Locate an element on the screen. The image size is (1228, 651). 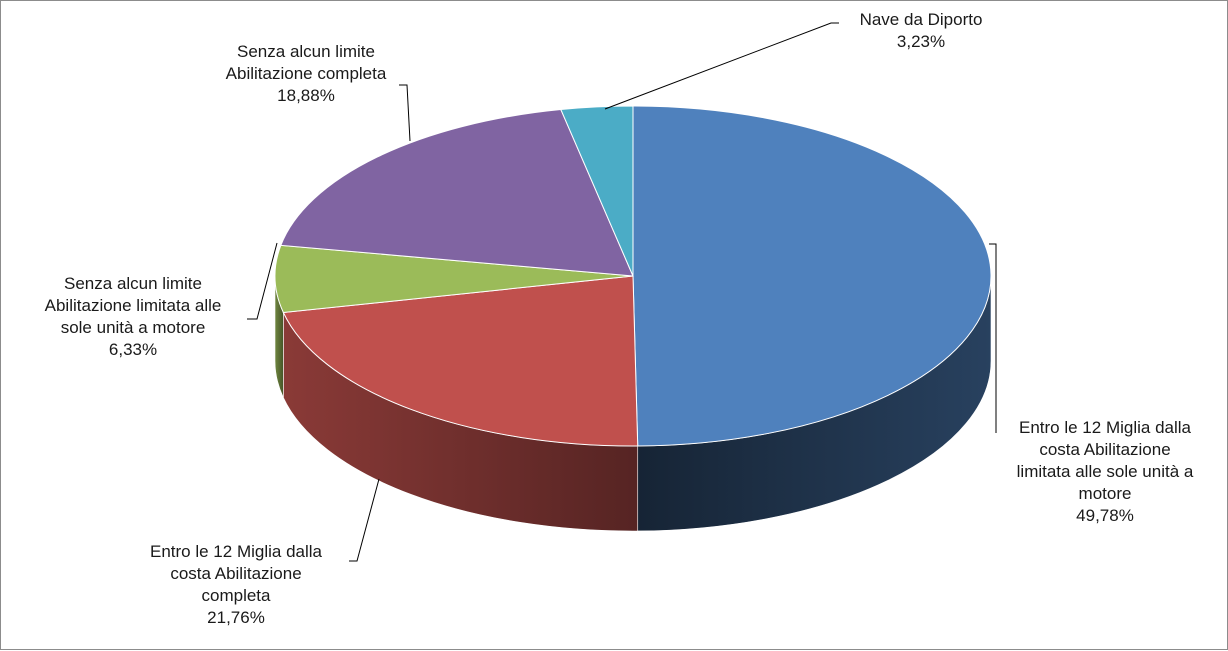
slice-value: 6,33% is located at coordinates (133, 349).